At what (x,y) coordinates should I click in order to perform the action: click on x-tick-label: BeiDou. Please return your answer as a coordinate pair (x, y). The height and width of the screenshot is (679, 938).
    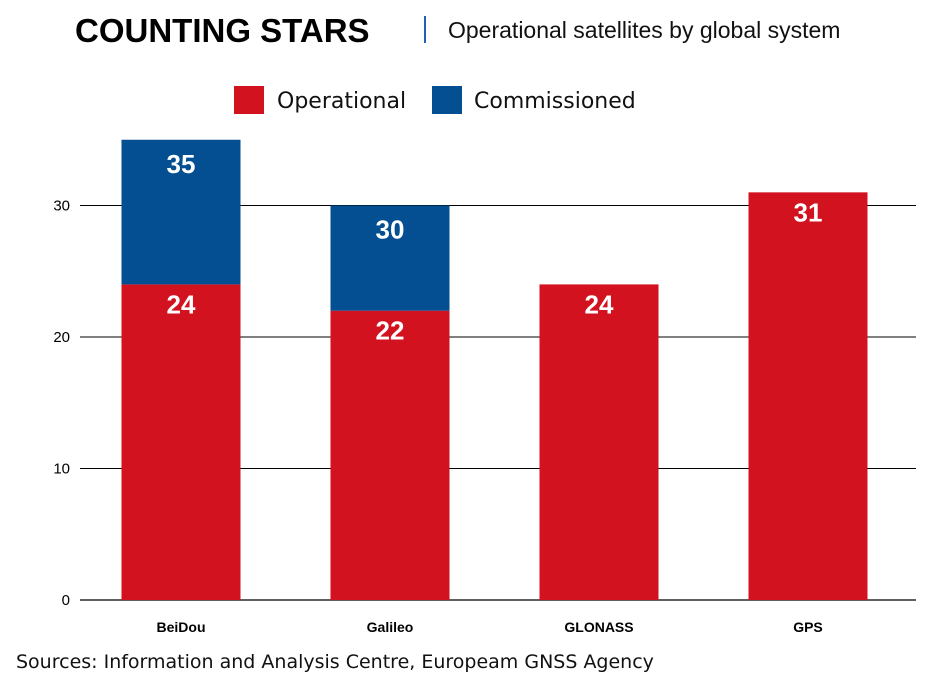
    Looking at the image, I should click on (181, 627).